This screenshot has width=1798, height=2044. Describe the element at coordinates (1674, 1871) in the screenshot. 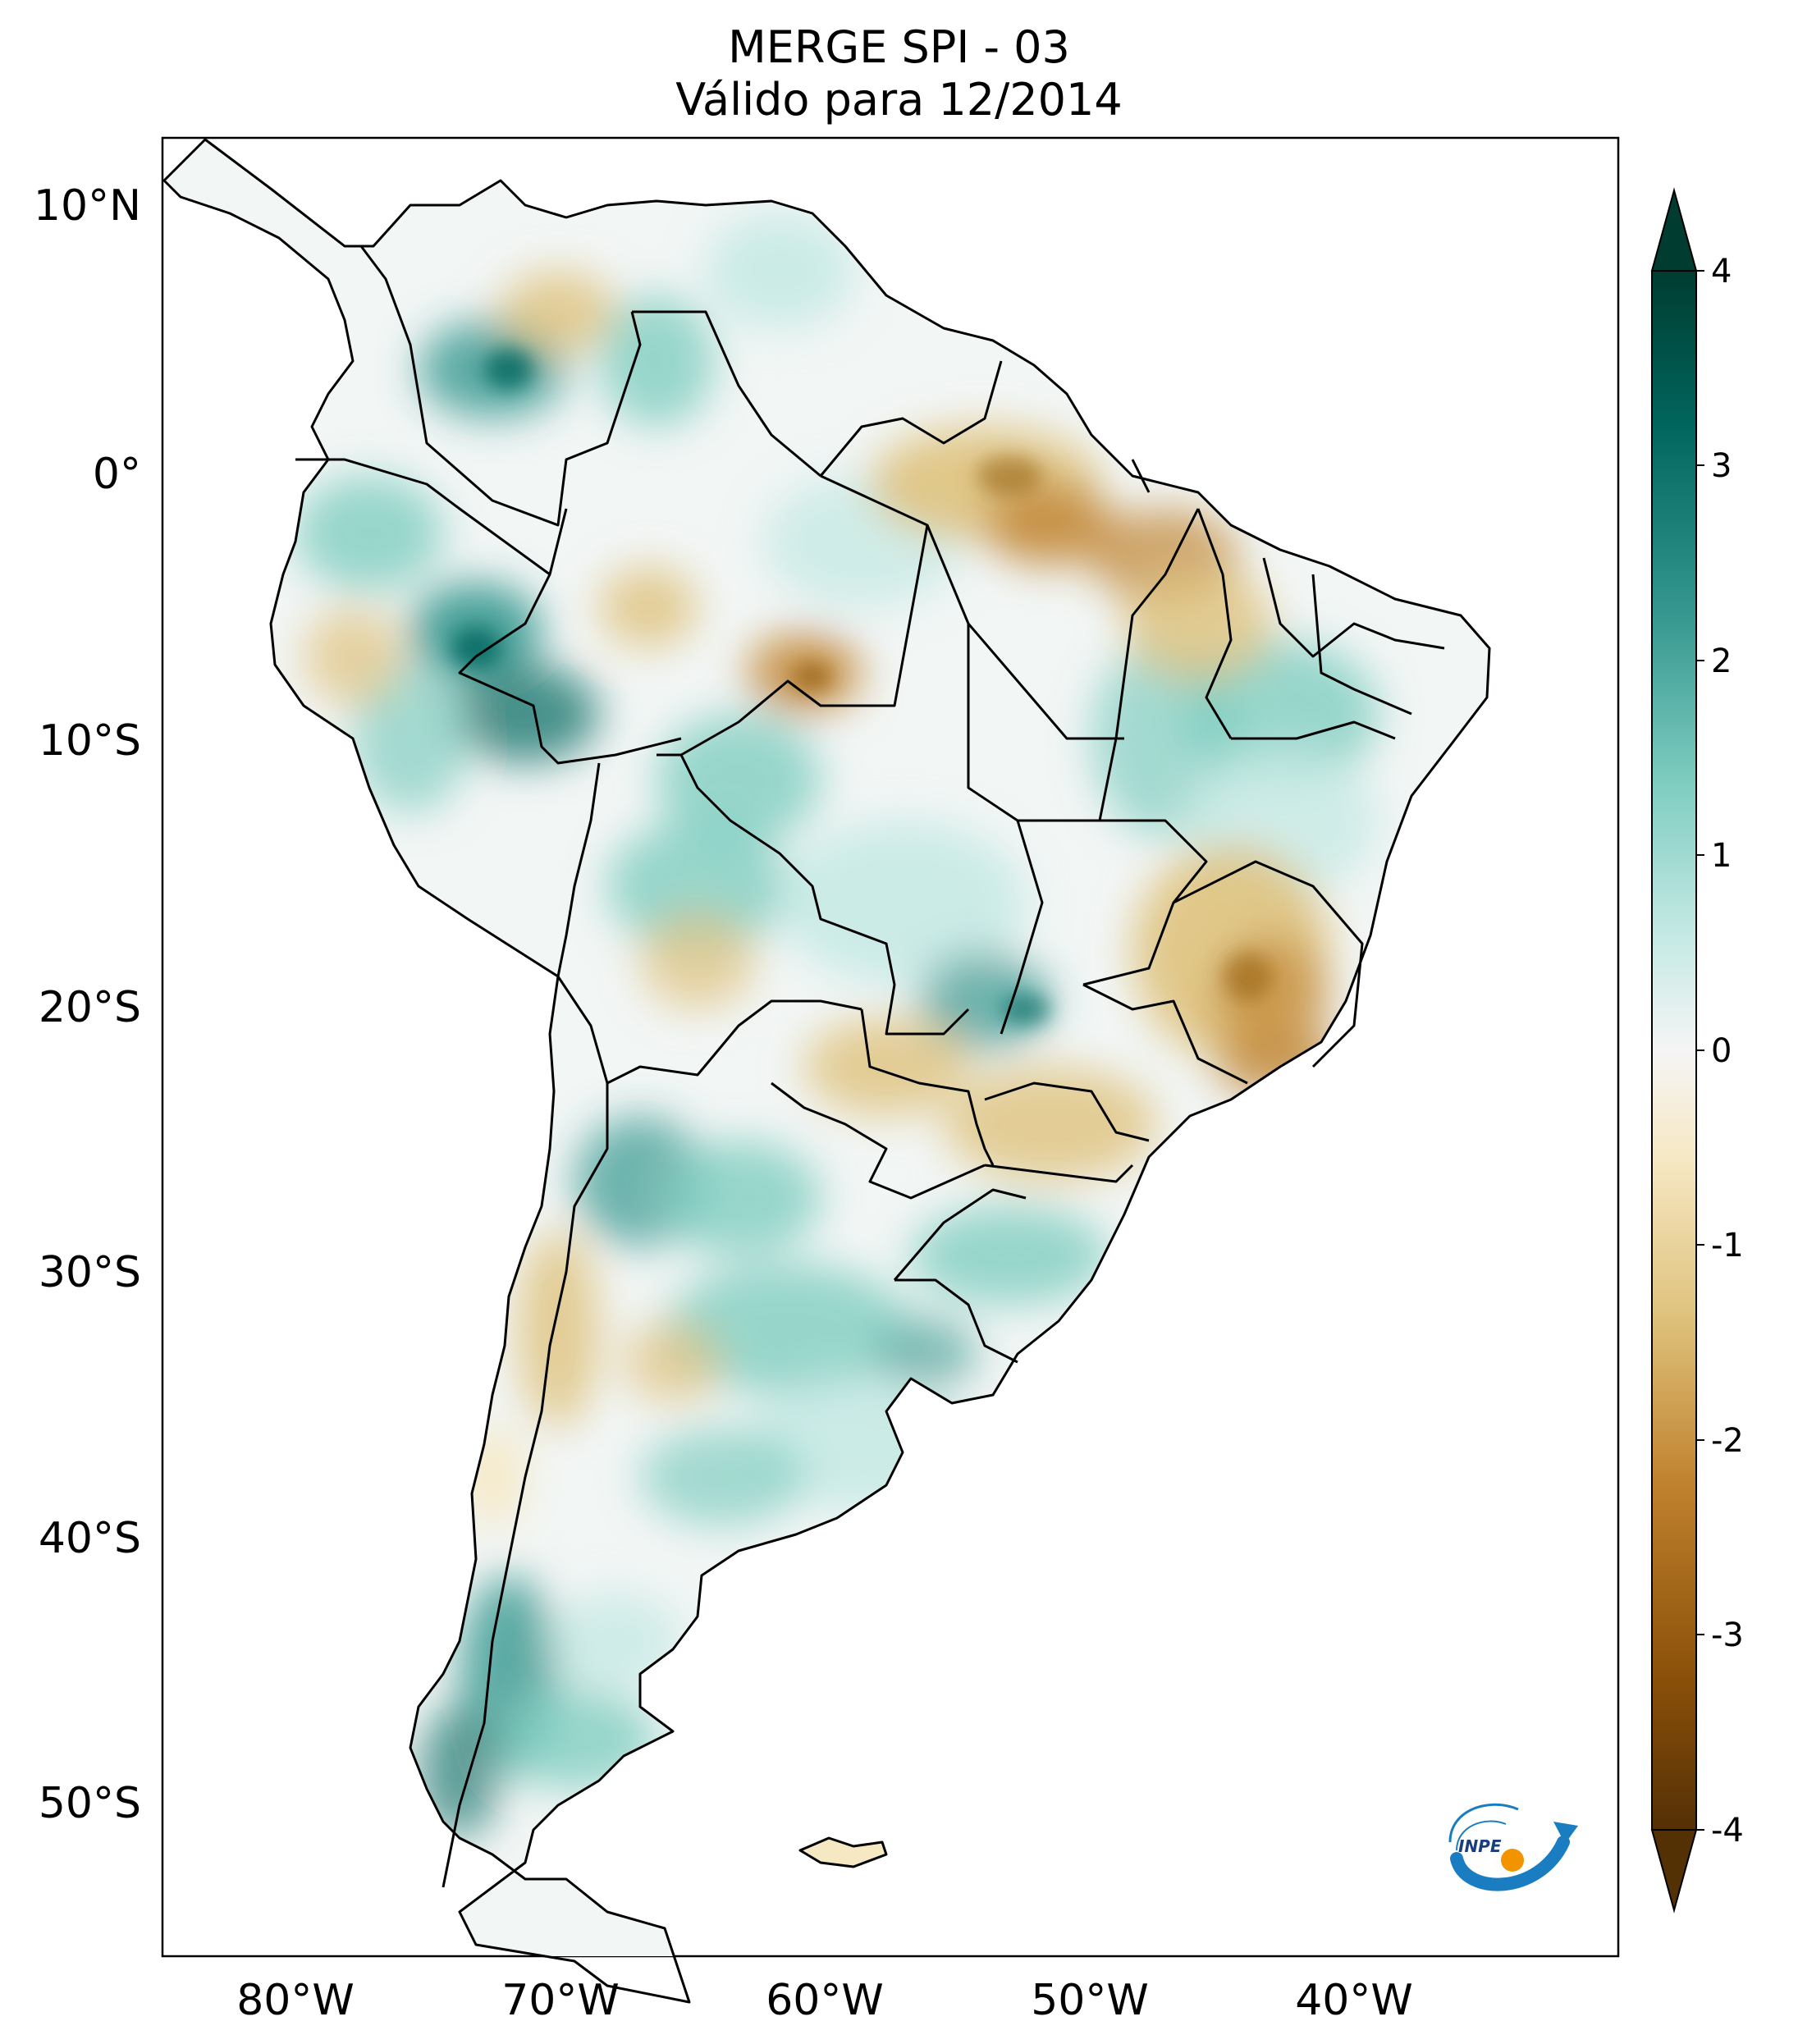

I see `colorbar-extend-bottom` at that location.